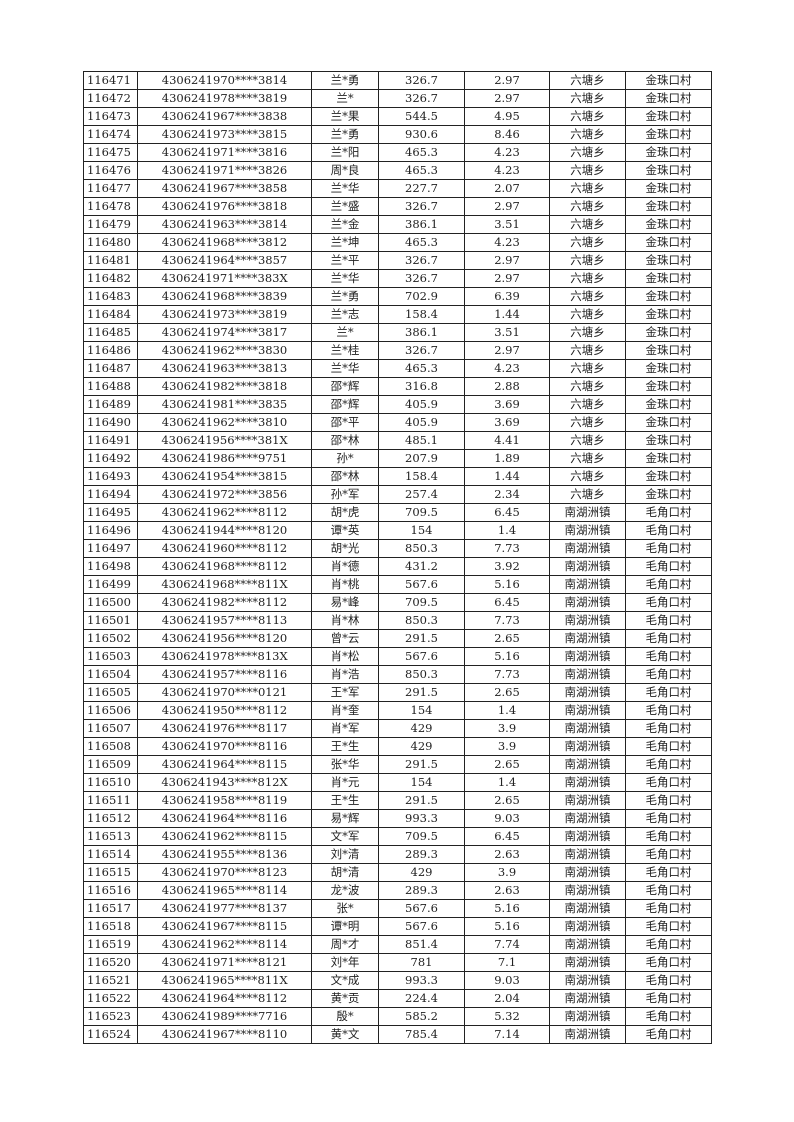 Image resolution: width=794 pixels, height=1122 pixels. I want to click on cell-amount: 585.2, so click(421, 1016).